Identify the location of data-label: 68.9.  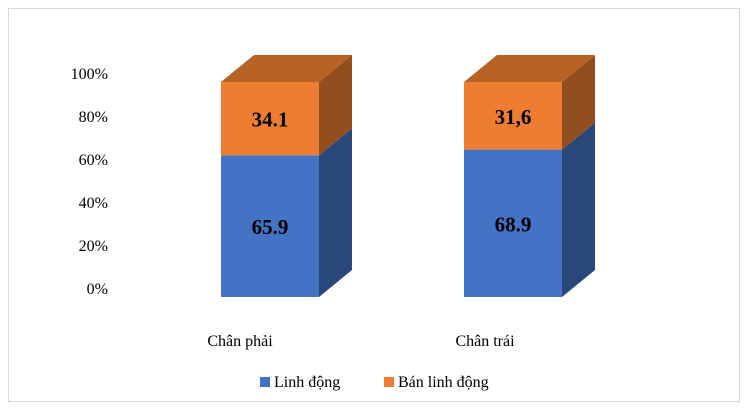
(513, 224).